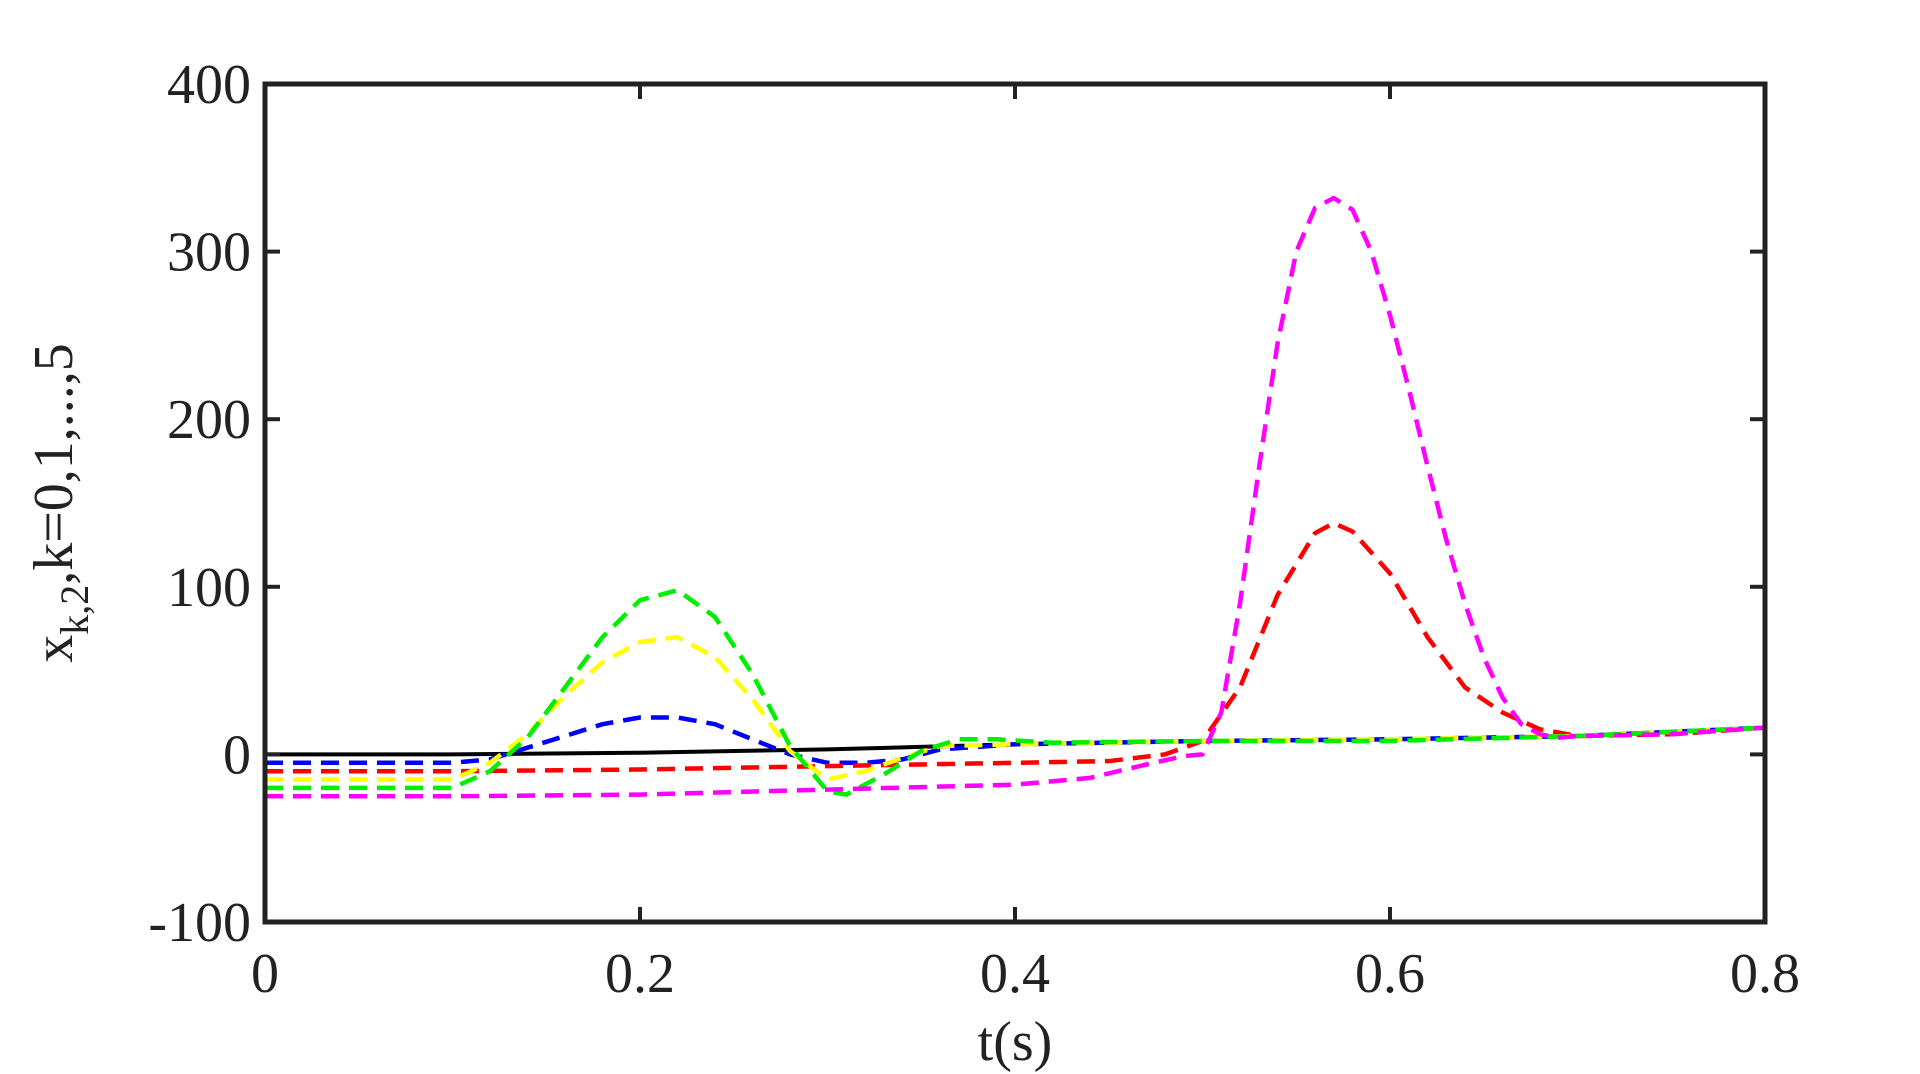 Image resolution: width=1920 pixels, height=1074 pixels. Describe the element at coordinates (1015, 974) in the screenshot. I see `x-tick-label: 0.4` at that location.